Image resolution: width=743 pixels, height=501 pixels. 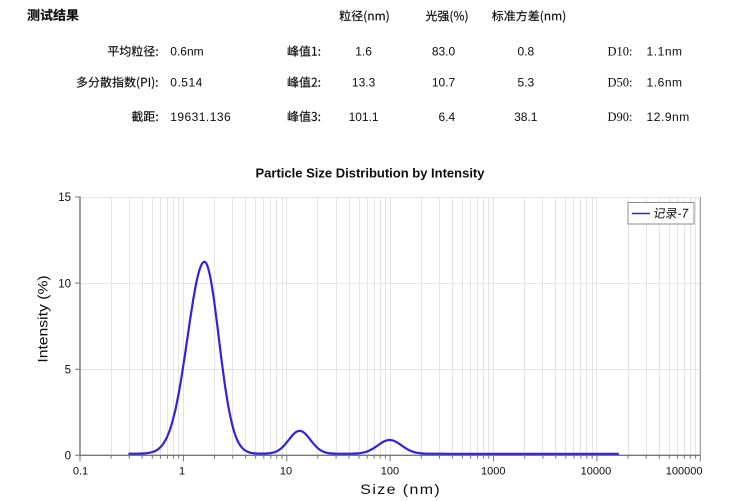 What do you see at coordinates (400, 490) in the screenshot?
I see `svg-text: Size (nm)` at bounding box center [400, 490].